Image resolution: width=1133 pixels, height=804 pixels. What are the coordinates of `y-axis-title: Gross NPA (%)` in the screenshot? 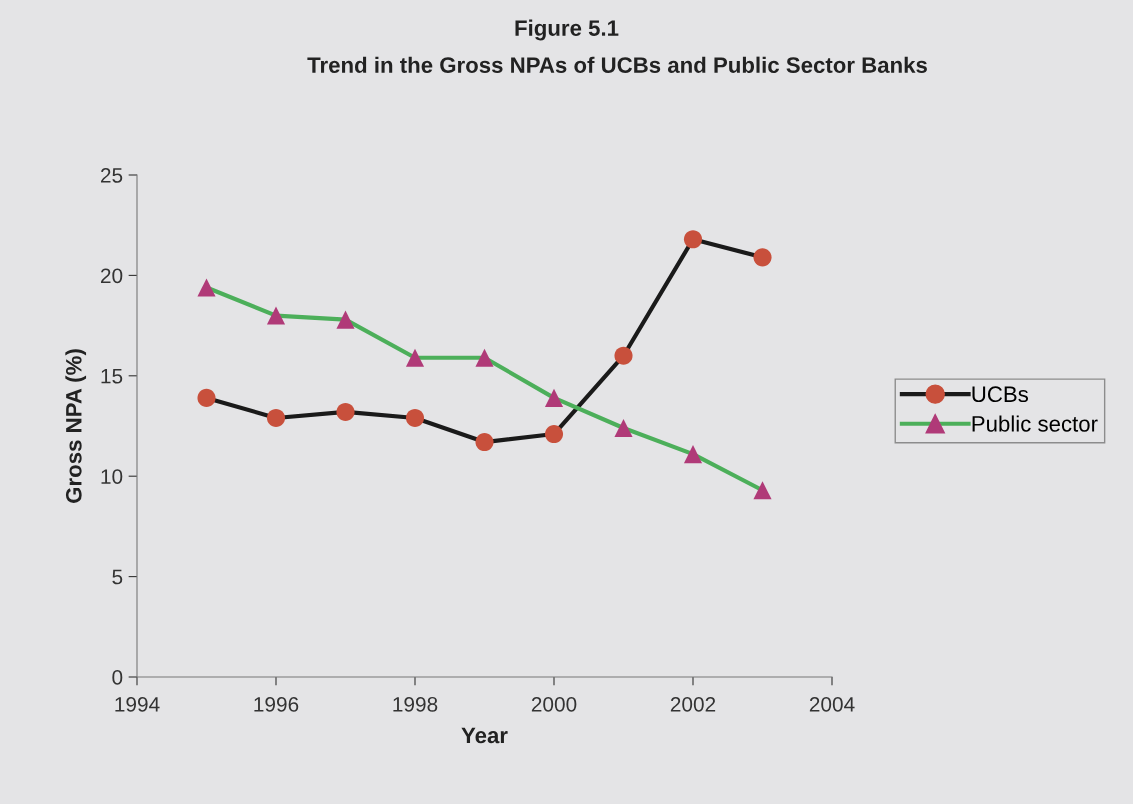 It's located at (76, 426).